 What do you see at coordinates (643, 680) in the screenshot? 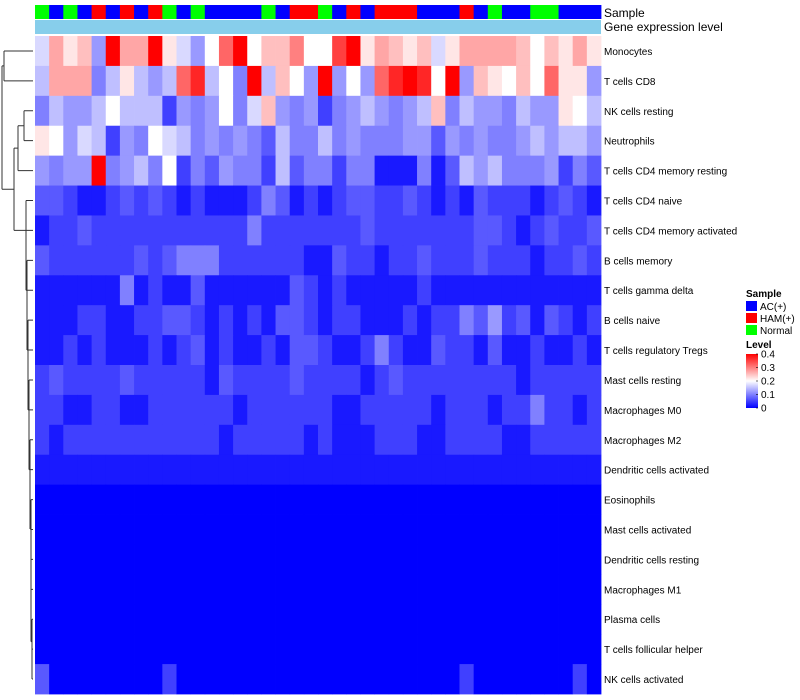
I see `row-label: NK cells activated` at bounding box center [643, 680].